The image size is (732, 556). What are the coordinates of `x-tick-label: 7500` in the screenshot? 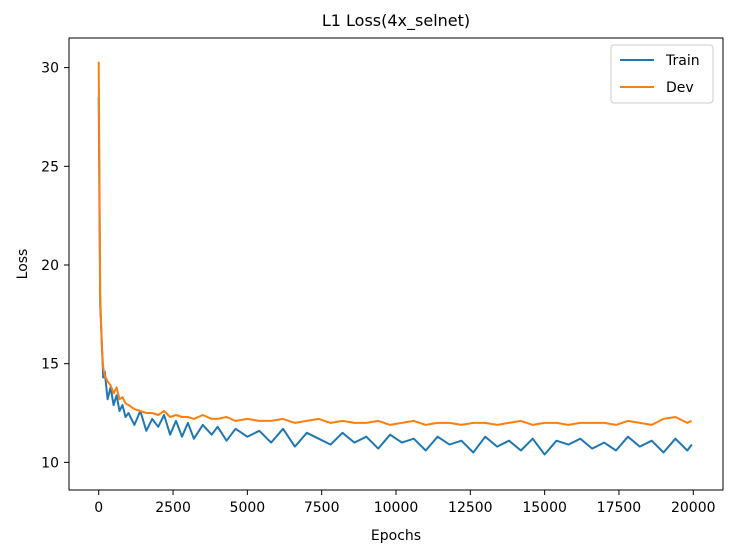 It's located at (322, 508).